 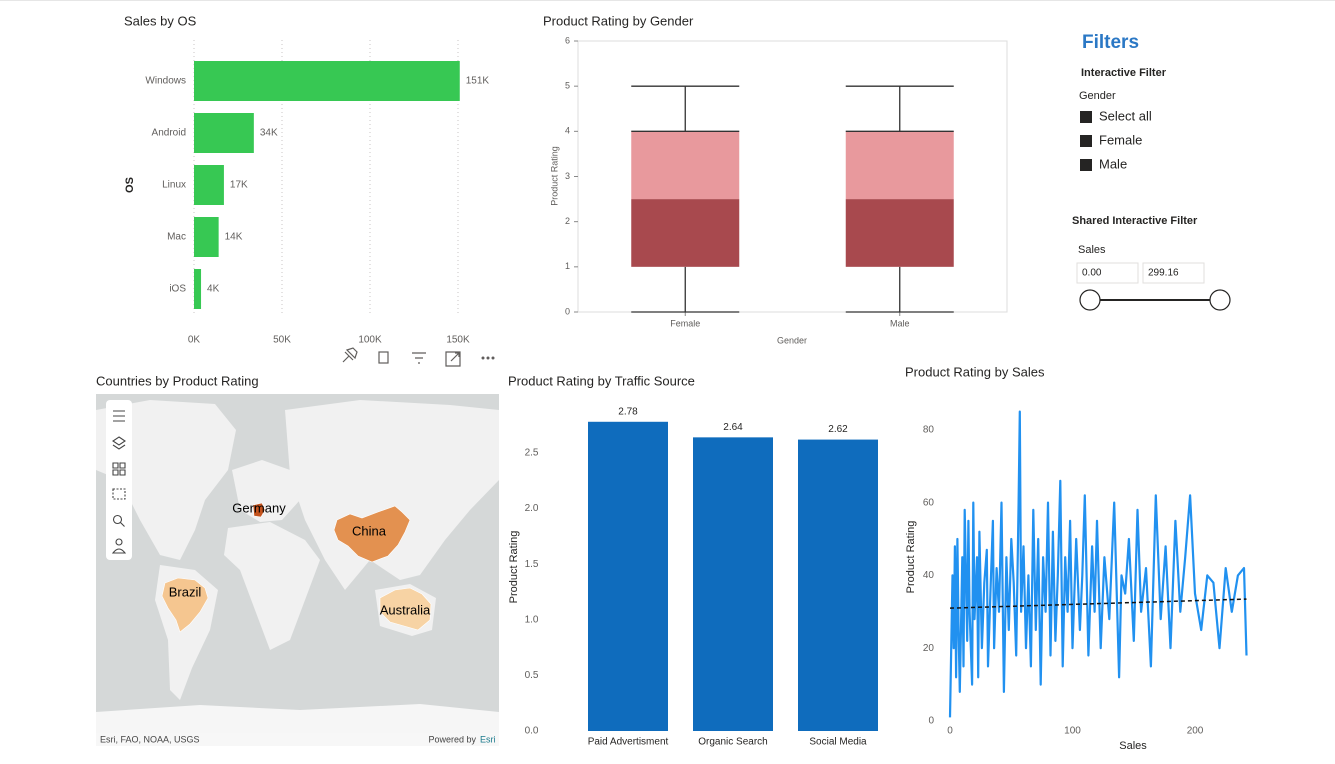 I want to click on grid-icon, so click(x=119, y=469).